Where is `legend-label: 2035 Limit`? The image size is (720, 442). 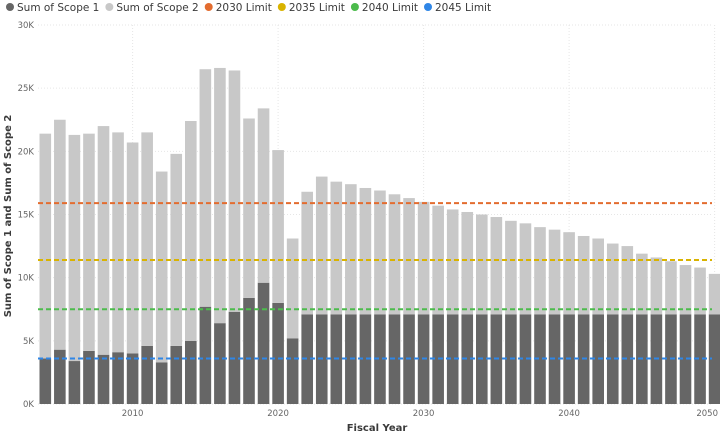
legend-label: 2035 Limit is located at coordinates (317, 8).